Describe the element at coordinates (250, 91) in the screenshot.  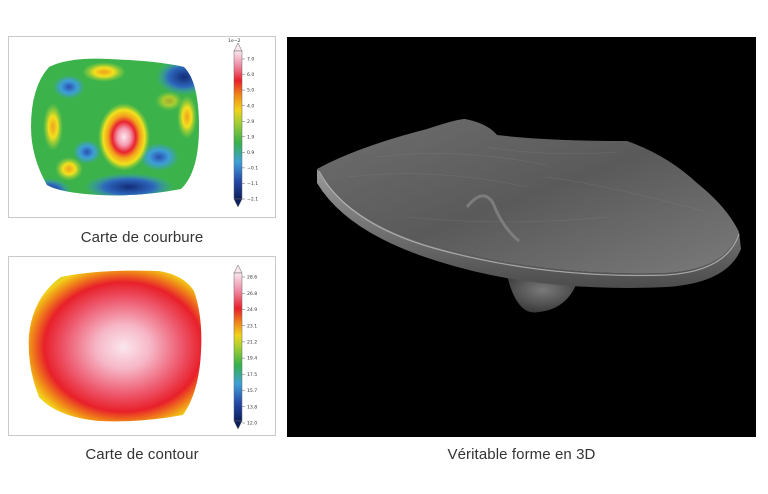
I see `colorbar-tick-label: 5.0` at that location.